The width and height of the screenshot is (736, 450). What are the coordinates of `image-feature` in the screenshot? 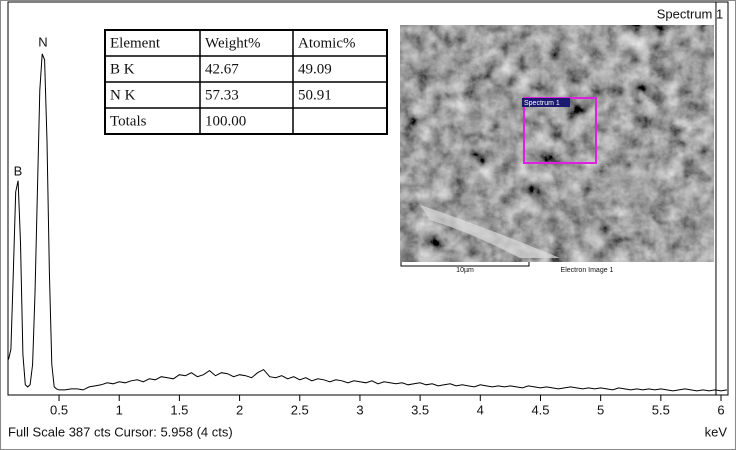 It's located at (490, 231).